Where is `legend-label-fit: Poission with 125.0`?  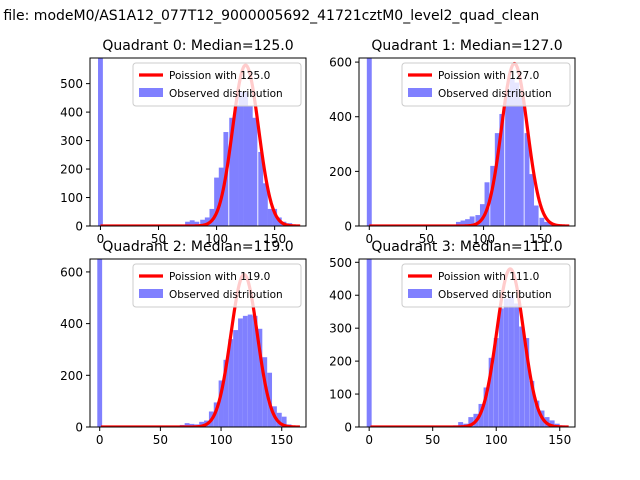
legend-label-fit: Poission with 125.0 is located at coordinates (219, 76).